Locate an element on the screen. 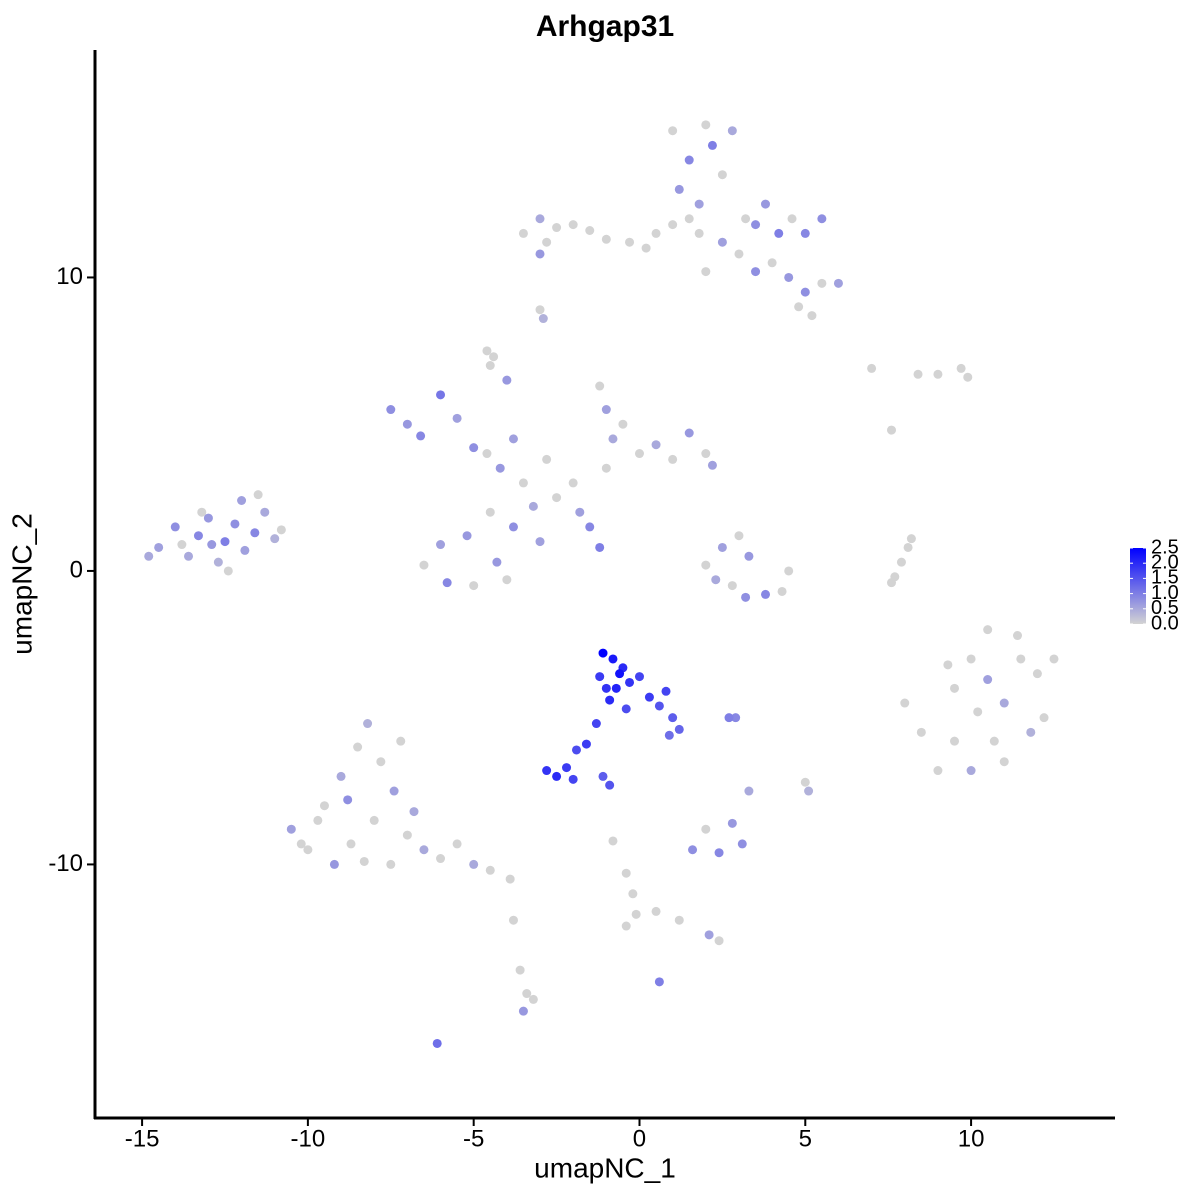  colorbar-tick-label: 0.5 is located at coordinates (1165, 608).